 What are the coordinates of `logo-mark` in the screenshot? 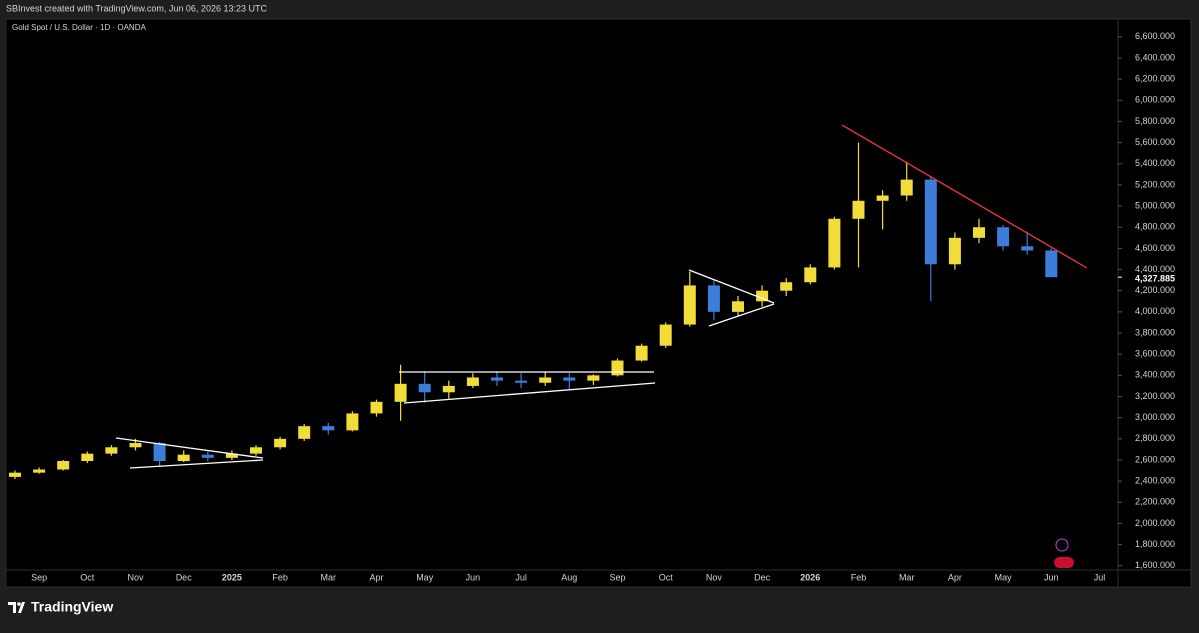 It's located at (16, 607).